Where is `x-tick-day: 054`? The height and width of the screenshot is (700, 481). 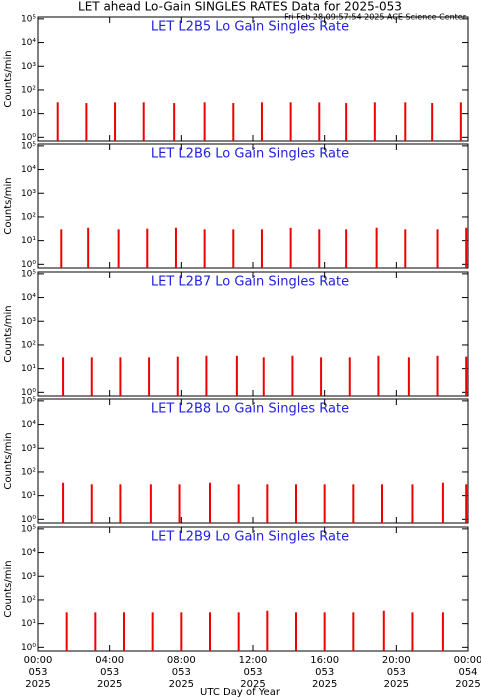 x-tick-day: 054 is located at coordinates (467, 672).